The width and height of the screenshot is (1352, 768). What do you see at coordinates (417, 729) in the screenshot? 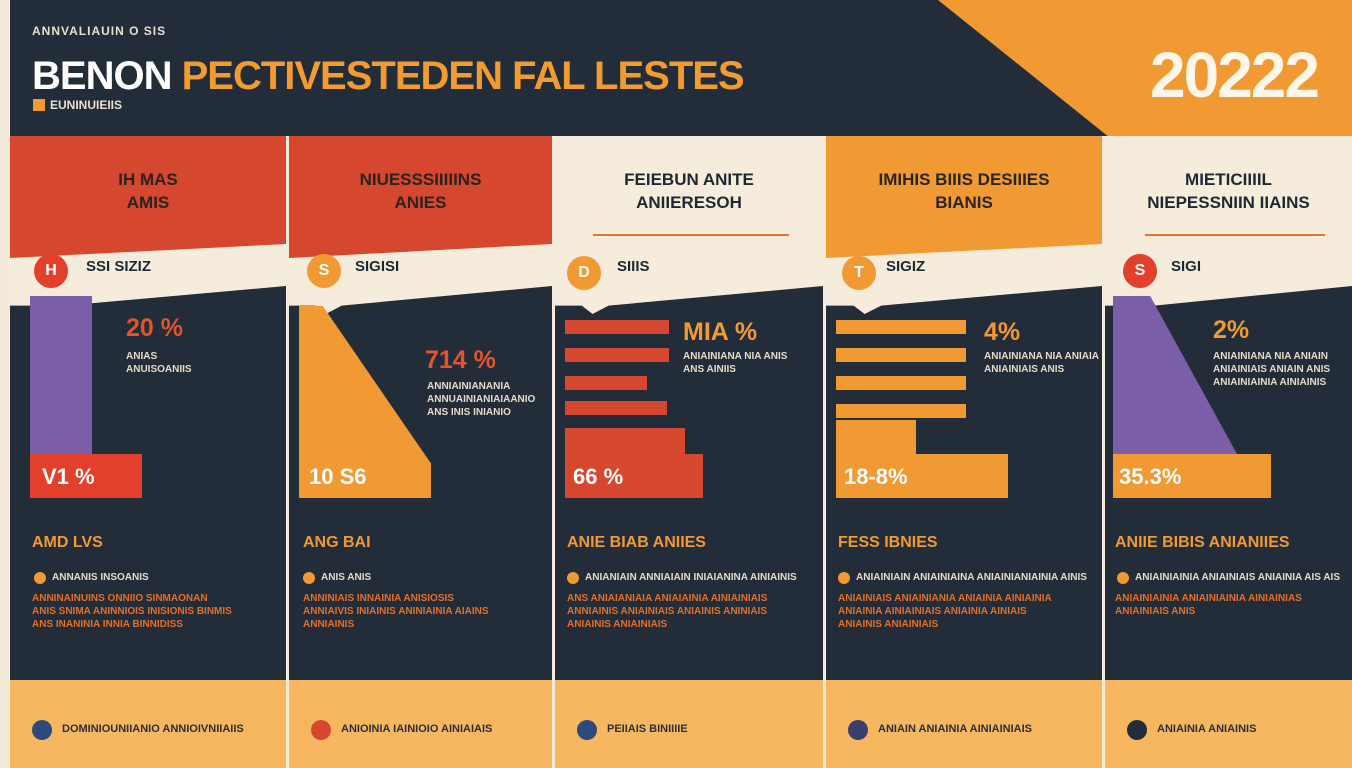
I see `footer-text: ANIOINIA IAINIOIO AINIAIAIS` at bounding box center [417, 729].